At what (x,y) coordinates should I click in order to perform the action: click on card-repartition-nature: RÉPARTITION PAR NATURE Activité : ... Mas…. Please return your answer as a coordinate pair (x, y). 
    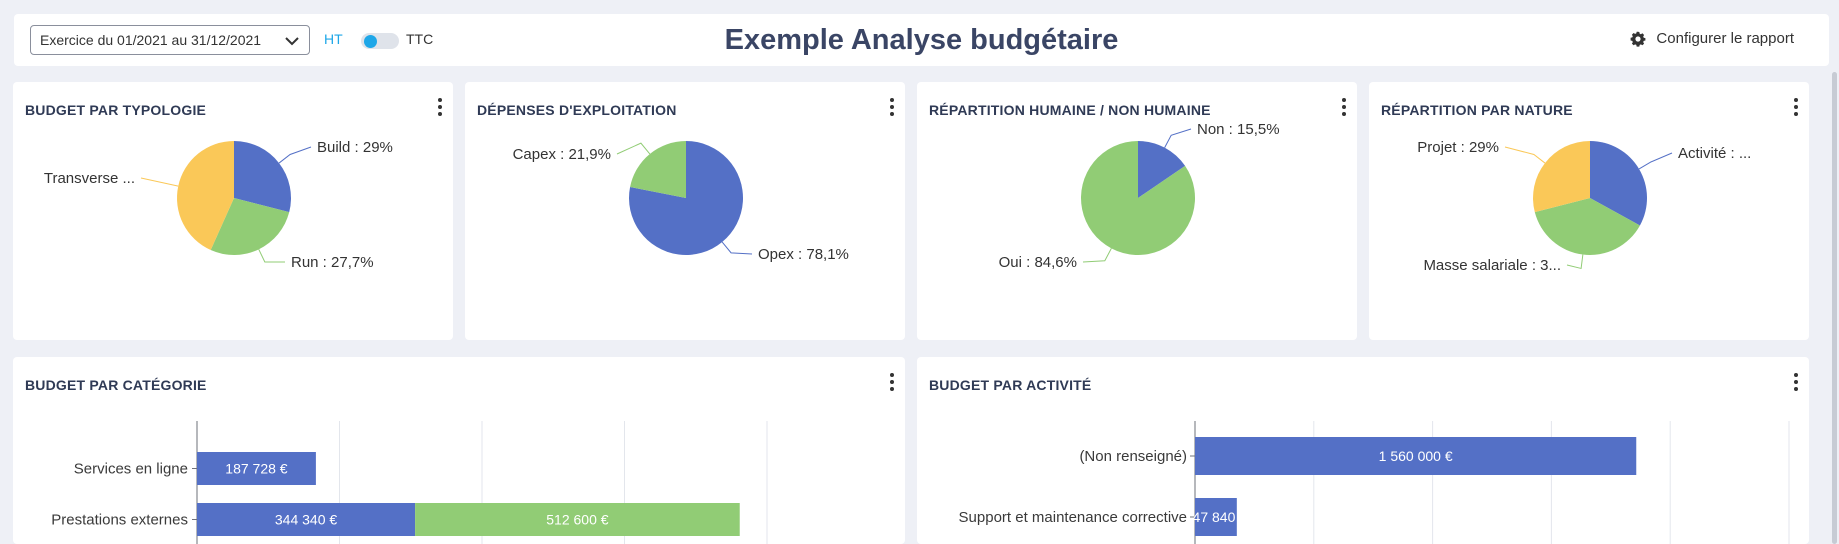
    Looking at the image, I should click on (1589, 211).